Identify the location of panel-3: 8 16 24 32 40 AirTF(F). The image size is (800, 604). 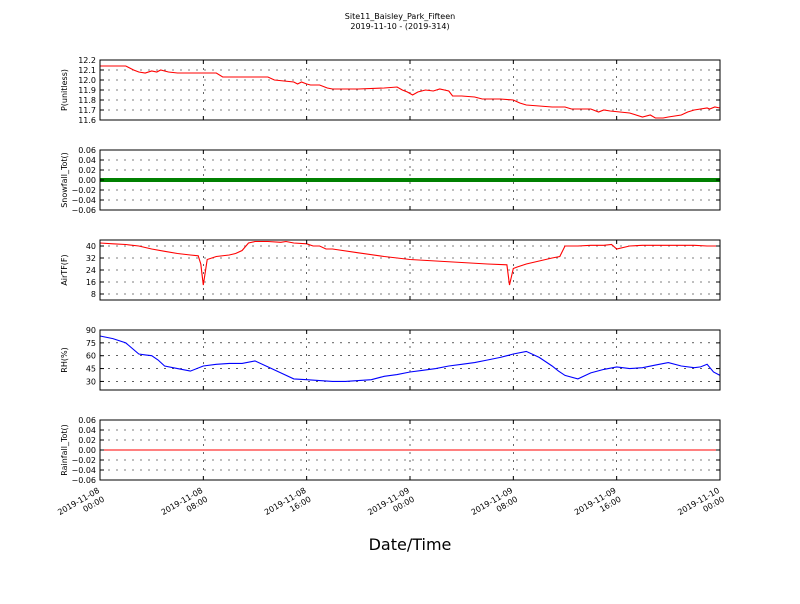
(390, 270).